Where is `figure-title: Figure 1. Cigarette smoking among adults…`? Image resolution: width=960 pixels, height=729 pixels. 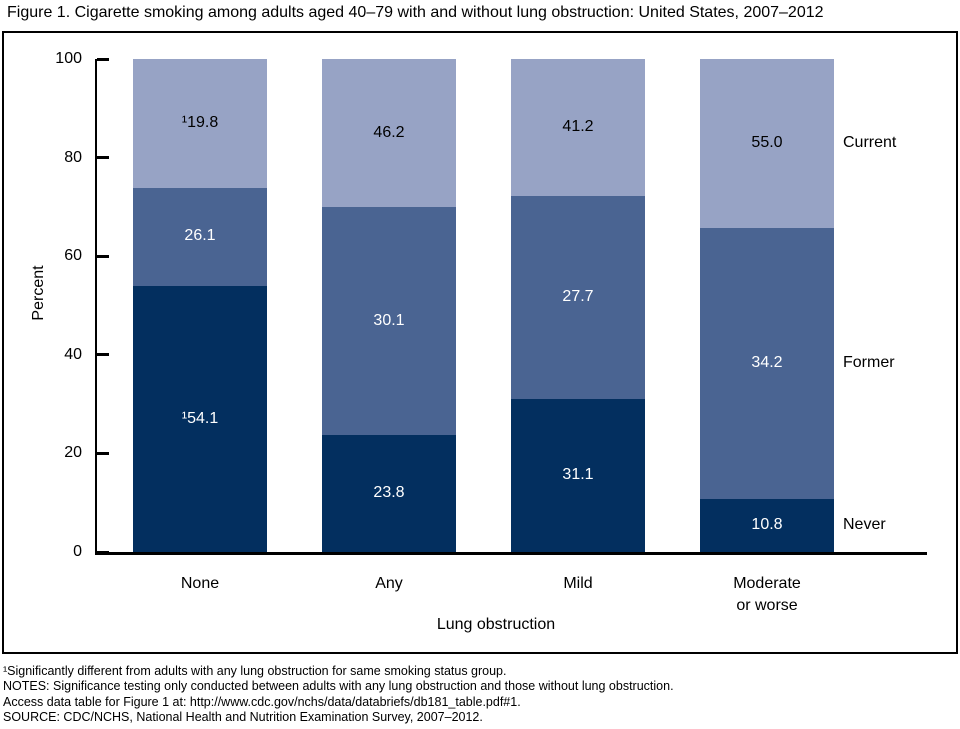
figure-title: Figure 1. Cigarette smoking among adults… is located at coordinates (415, 12).